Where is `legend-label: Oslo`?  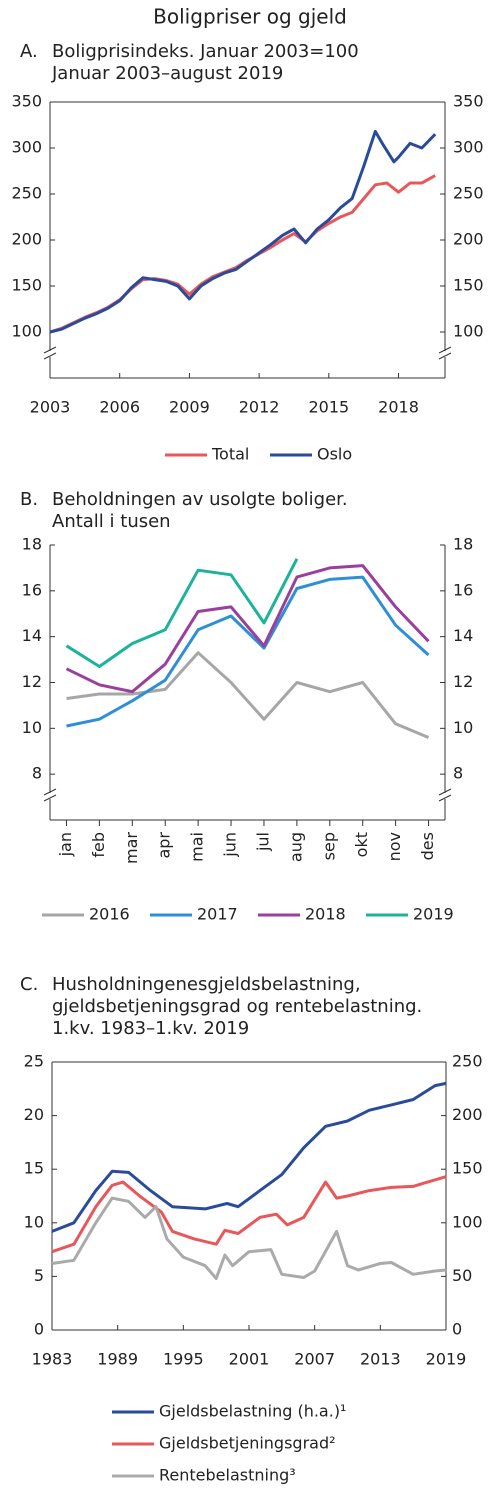
legend-label: Oslo is located at coordinates (334, 454).